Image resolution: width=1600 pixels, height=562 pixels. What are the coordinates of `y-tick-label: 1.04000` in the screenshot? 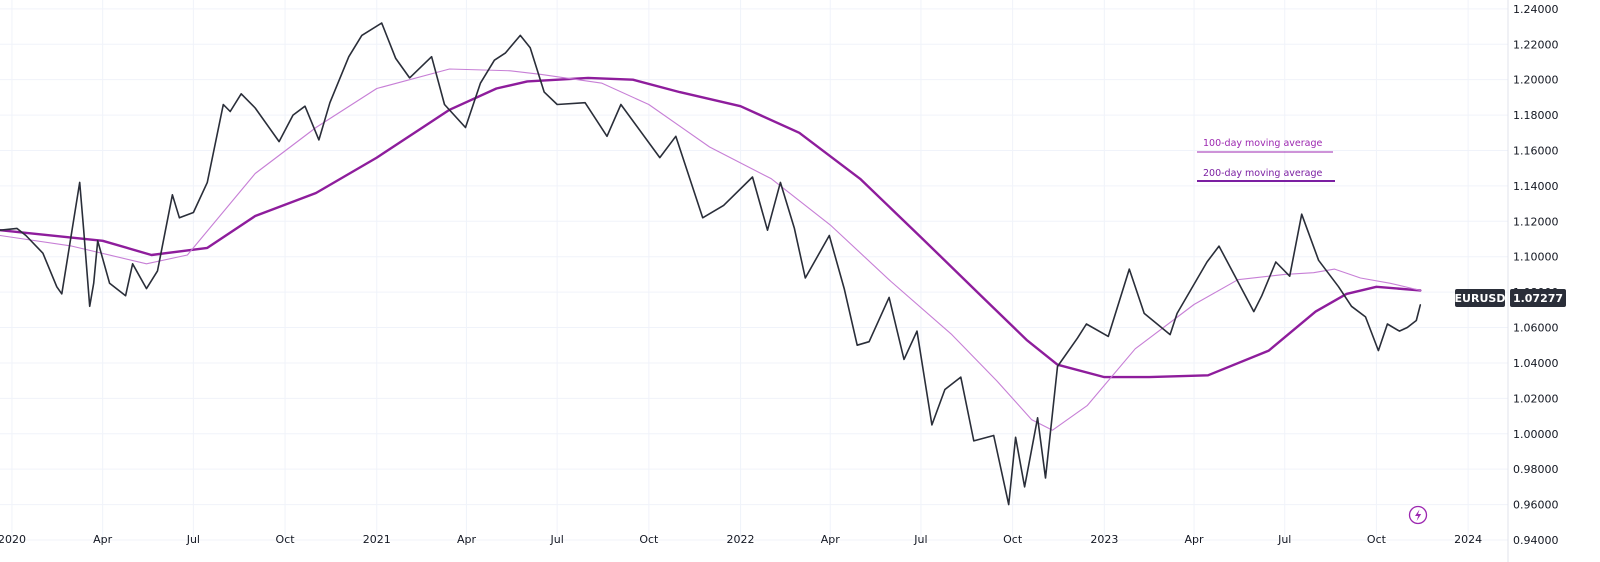 It's located at (1536, 363).